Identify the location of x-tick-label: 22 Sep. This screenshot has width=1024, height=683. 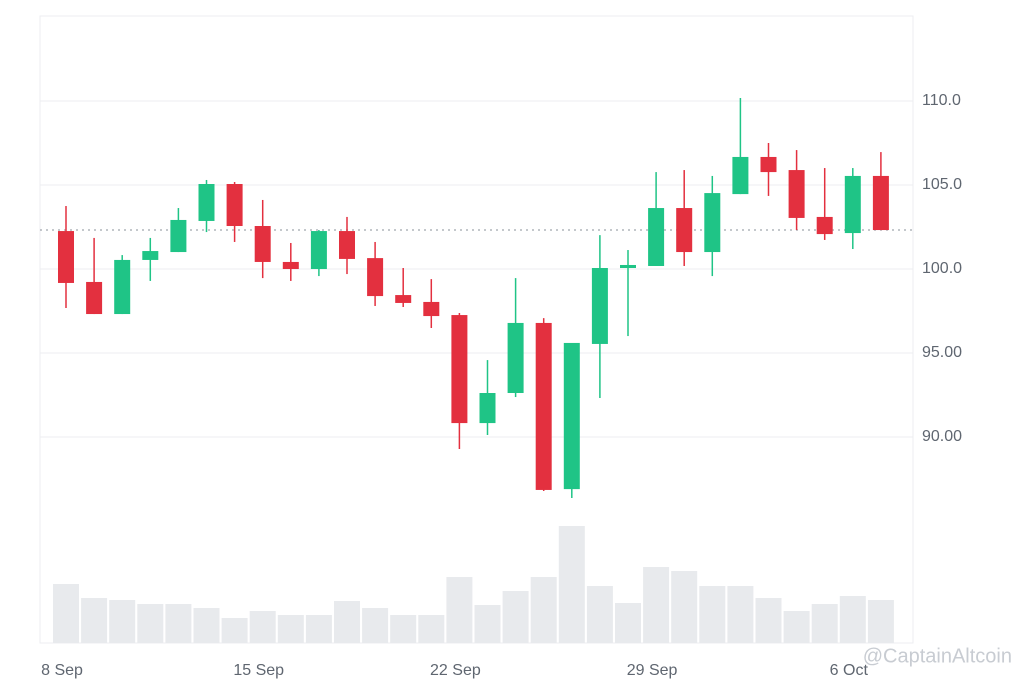
(455, 670).